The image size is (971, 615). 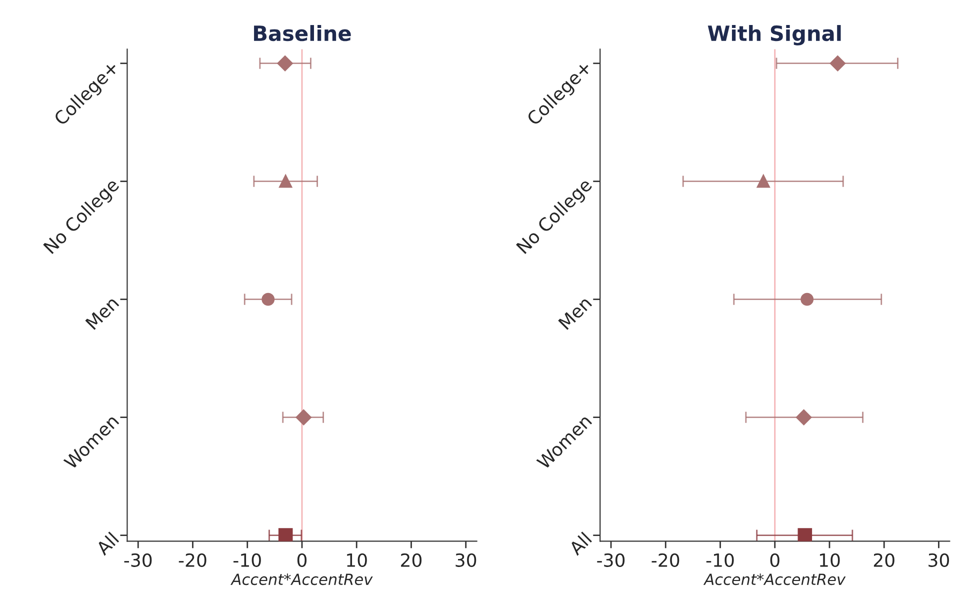 I want to click on chart-title: Baseline, so click(x=302, y=33).